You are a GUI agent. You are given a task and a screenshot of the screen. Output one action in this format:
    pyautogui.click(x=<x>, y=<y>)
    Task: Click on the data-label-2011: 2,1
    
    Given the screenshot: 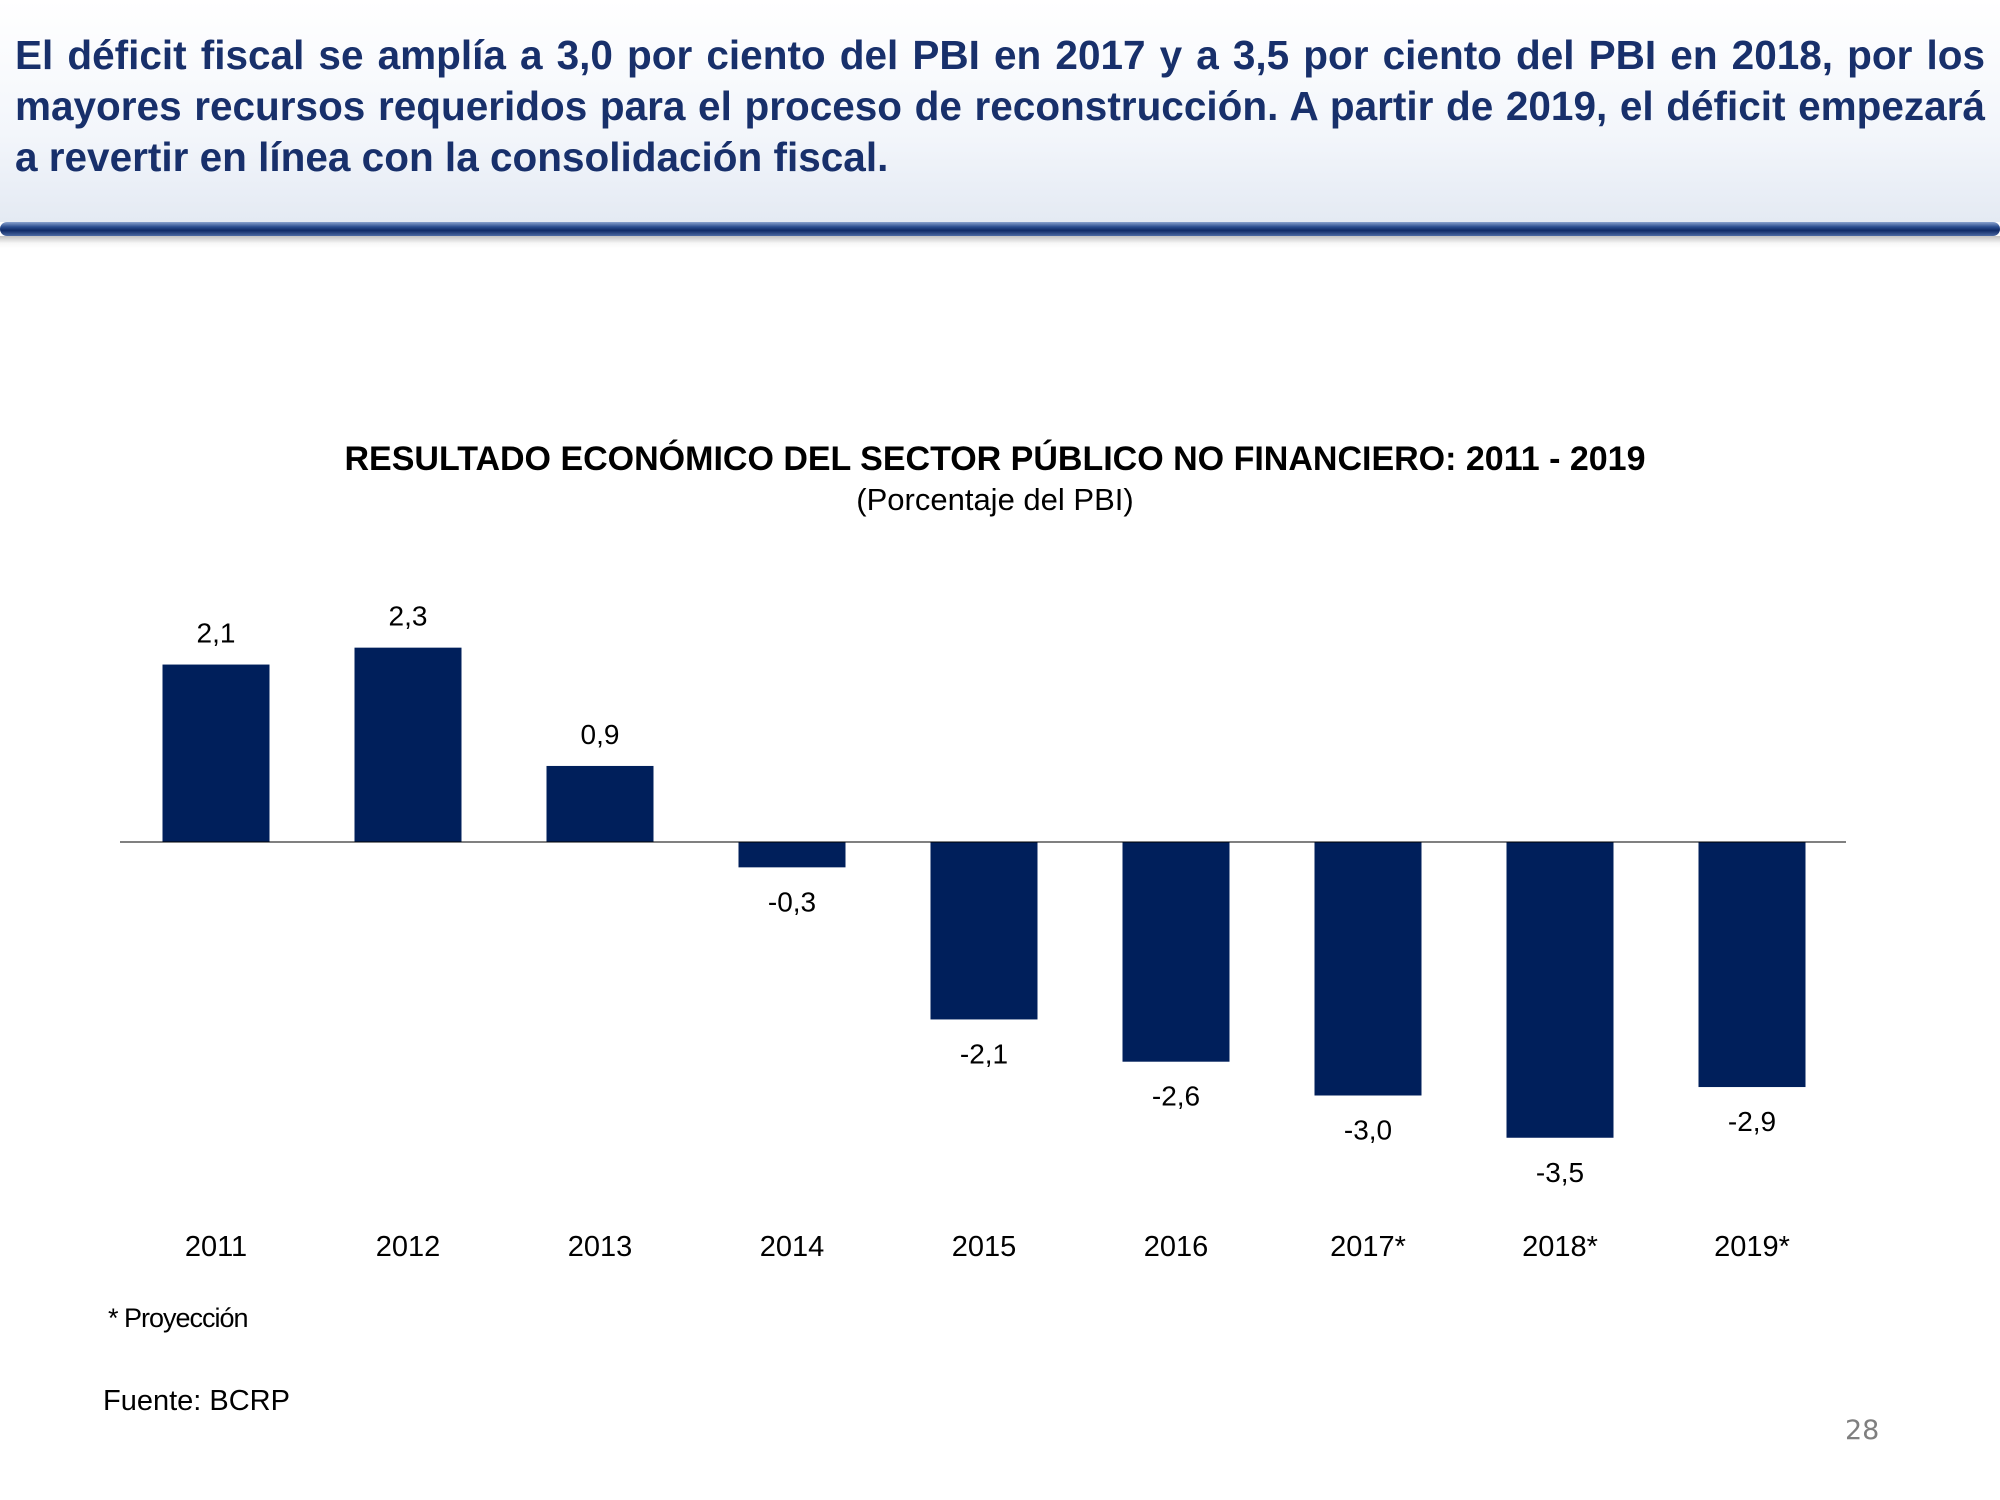 What is the action you would take?
    pyautogui.click(x=216, y=633)
    